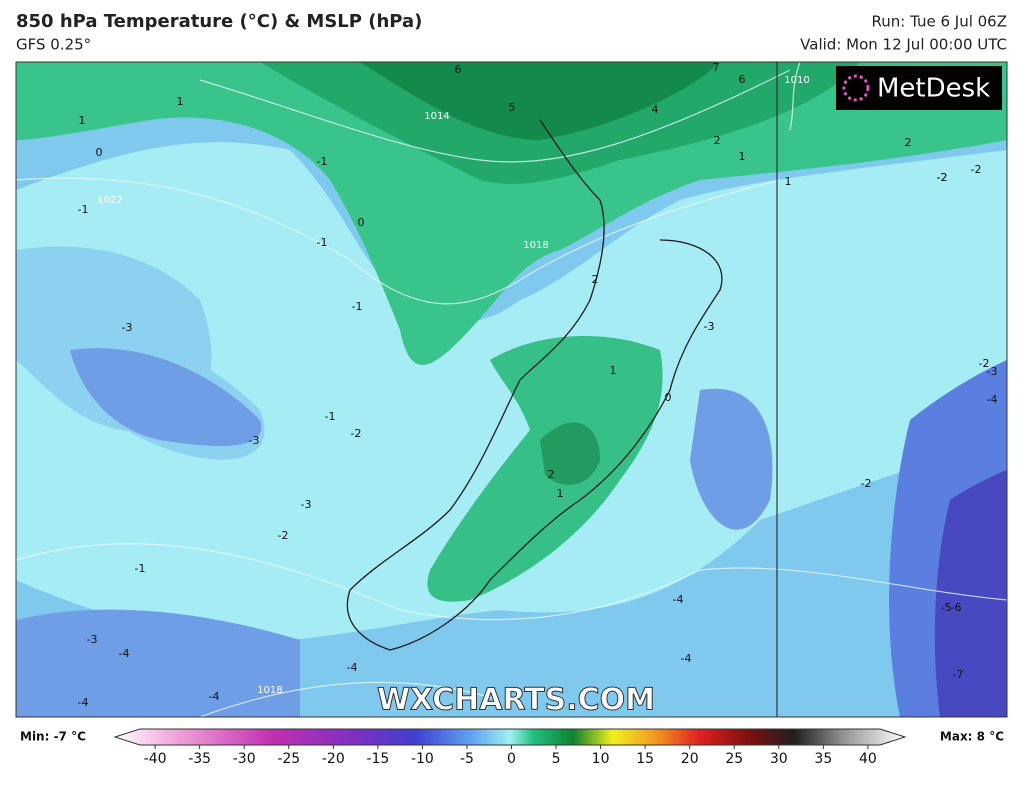  I want to click on contour-label: -6, so click(956, 607).